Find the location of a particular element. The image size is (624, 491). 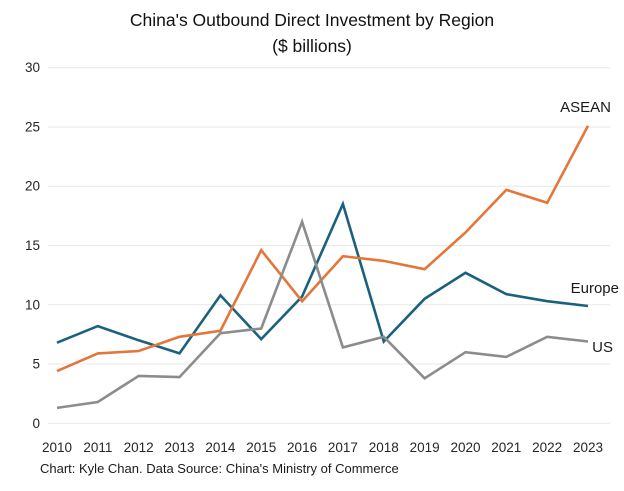

y-tick-label-10: 10 is located at coordinates (32, 304).